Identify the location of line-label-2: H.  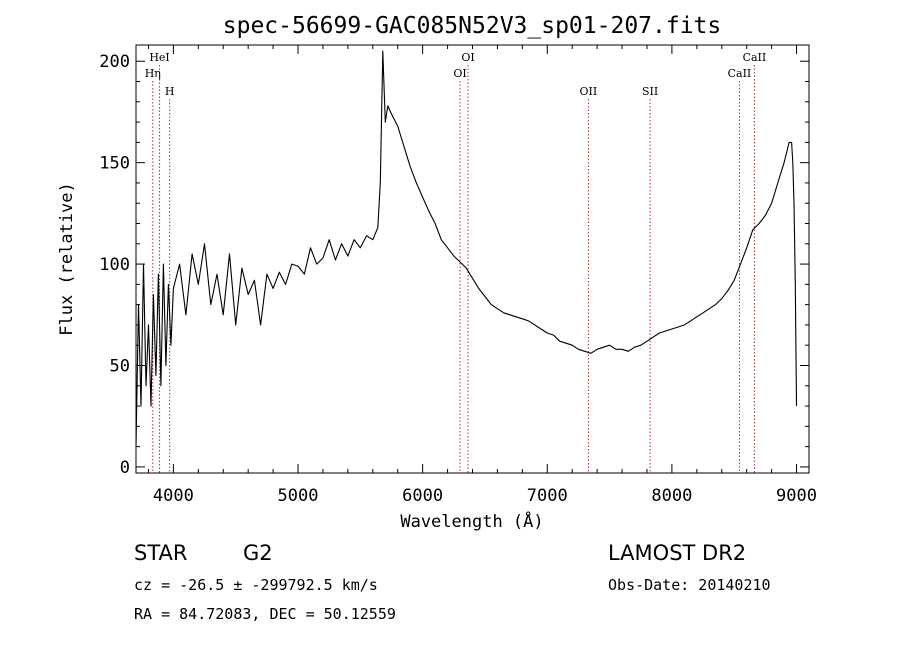
(170, 91).